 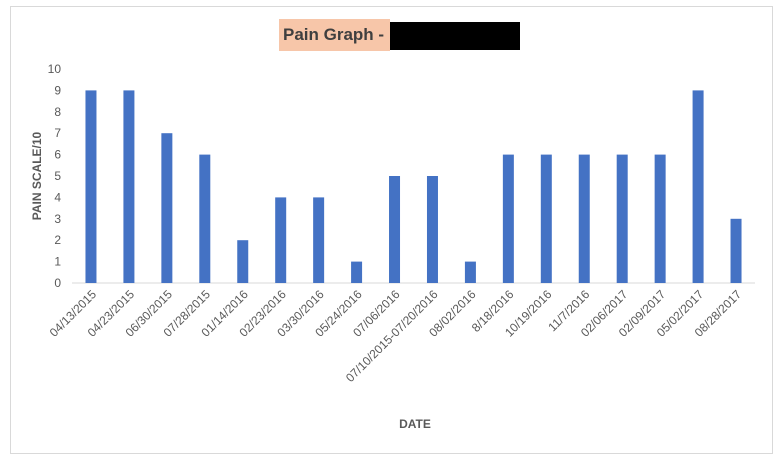 I want to click on y-tick-label: 5, so click(x=57, y=176).